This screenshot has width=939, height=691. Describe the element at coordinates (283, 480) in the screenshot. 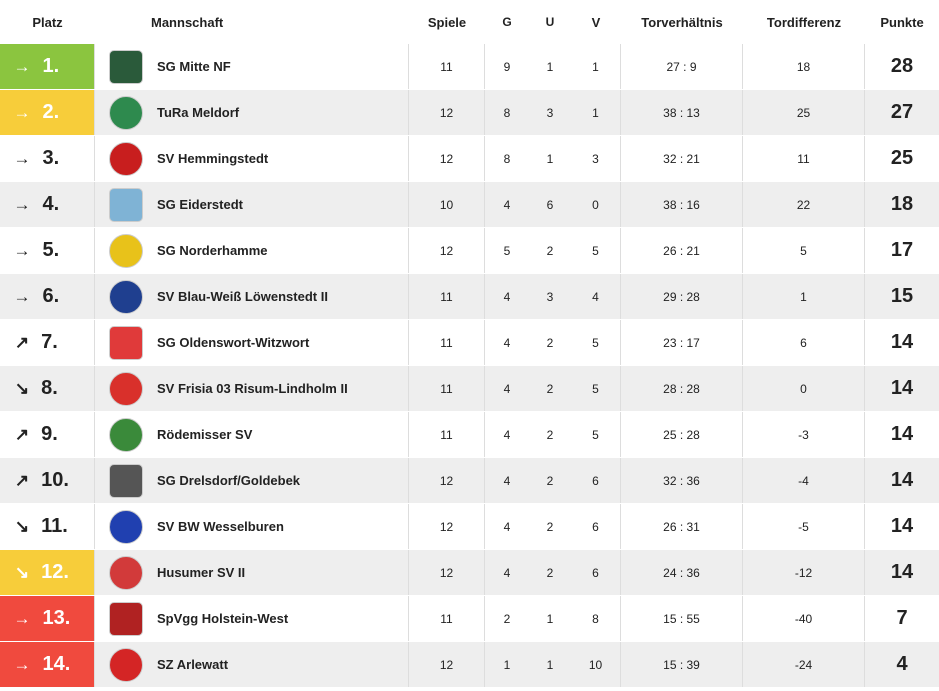

I see `team-name: SG Drelsdorf/Goldebek` at that location.